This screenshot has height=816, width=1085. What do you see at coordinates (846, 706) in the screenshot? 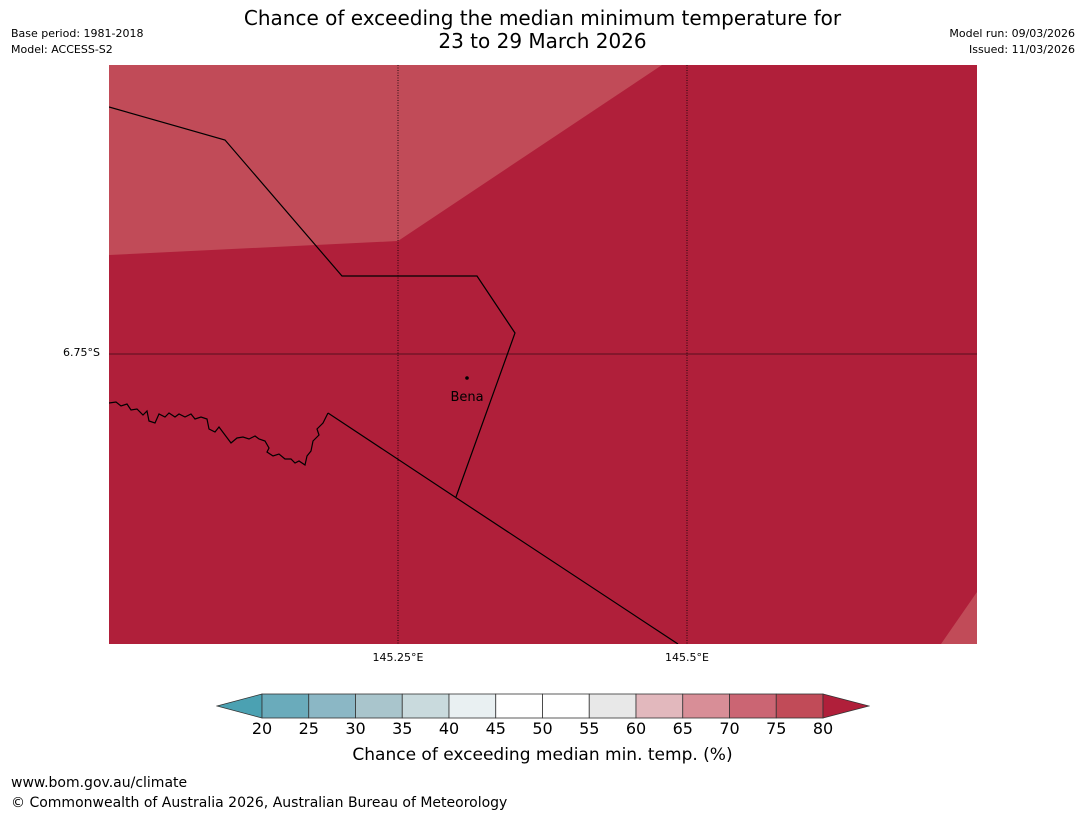
I see `colorbar-over-arrow` at bounding box center [846, 706].